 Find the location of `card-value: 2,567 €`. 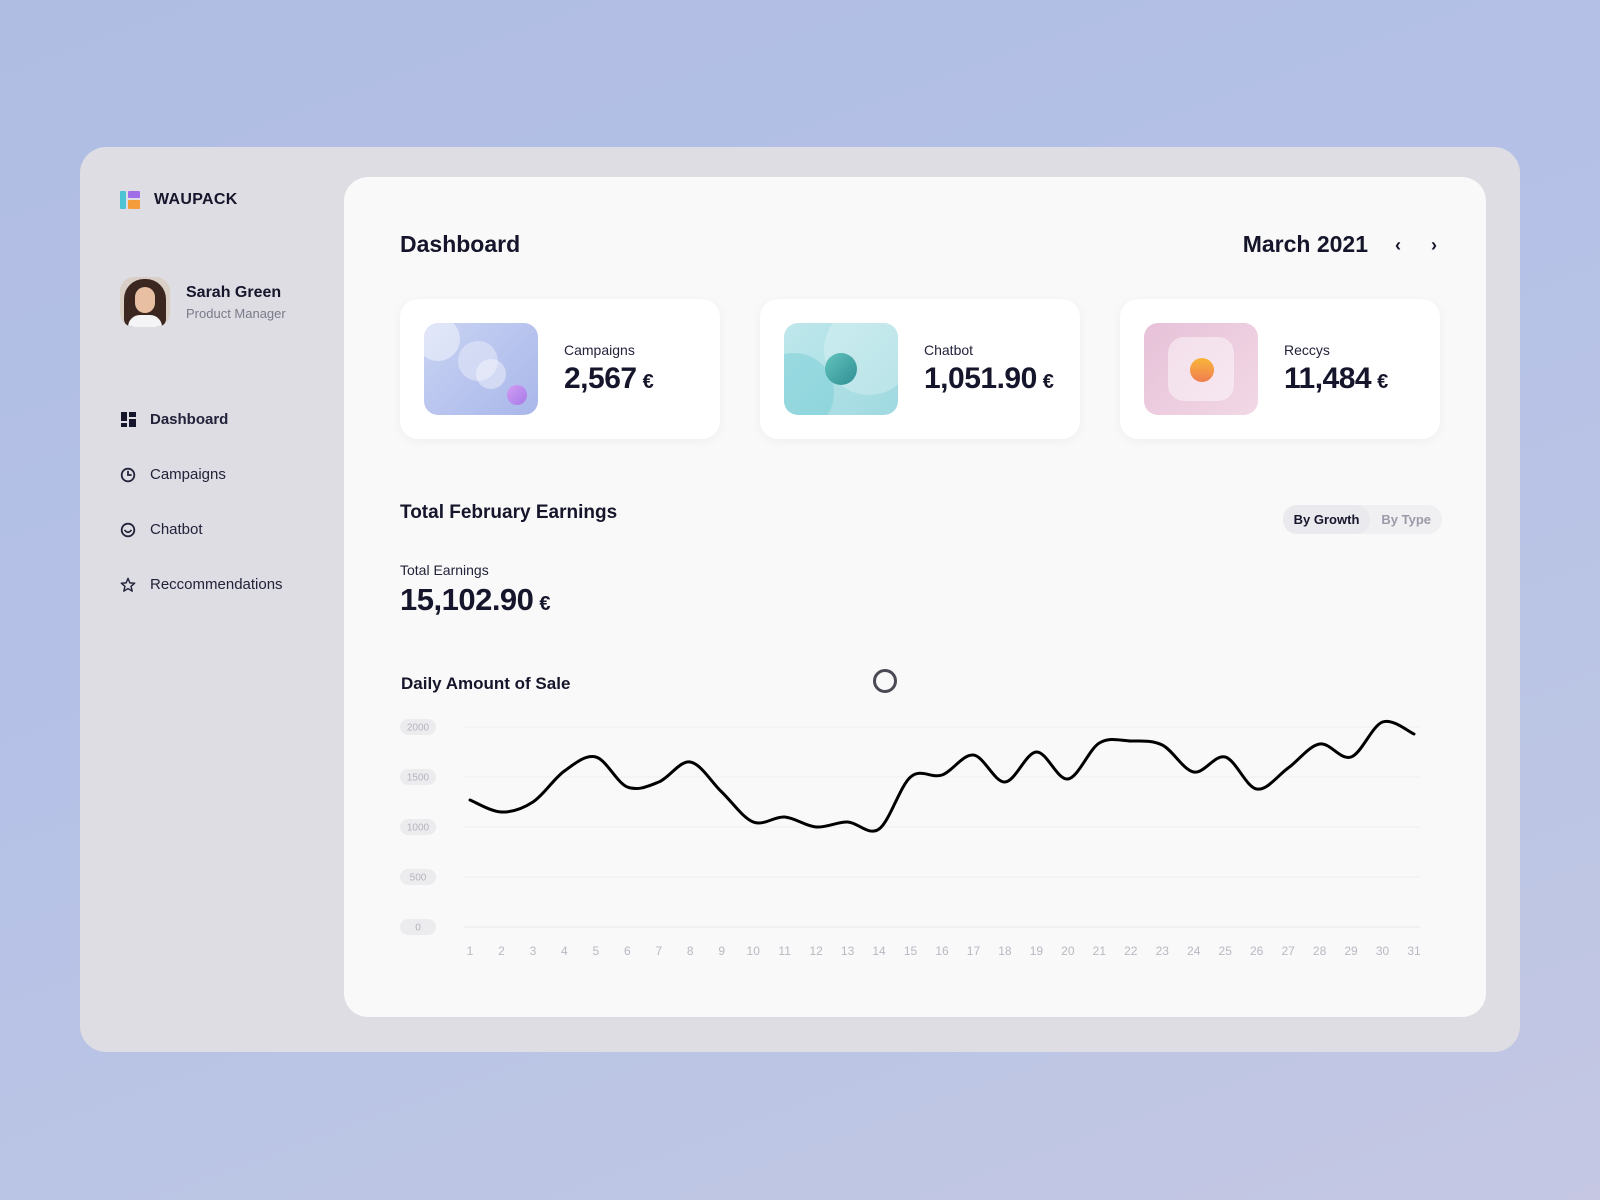

card-value: 2,567 € is located at coordinates (609, 378).